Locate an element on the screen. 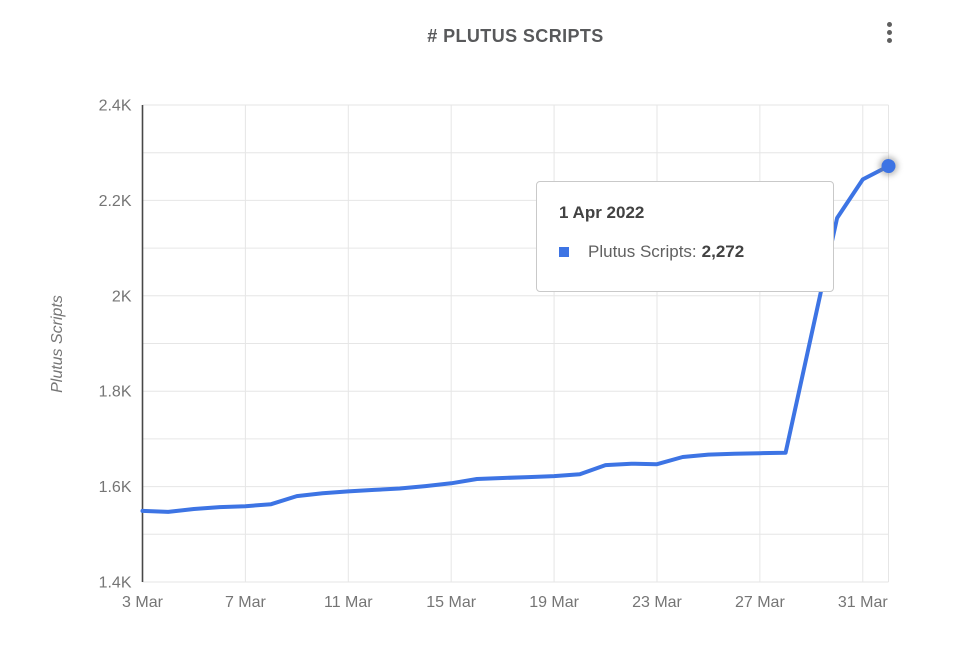  last-point-marker is located at coordinates (888, 166).